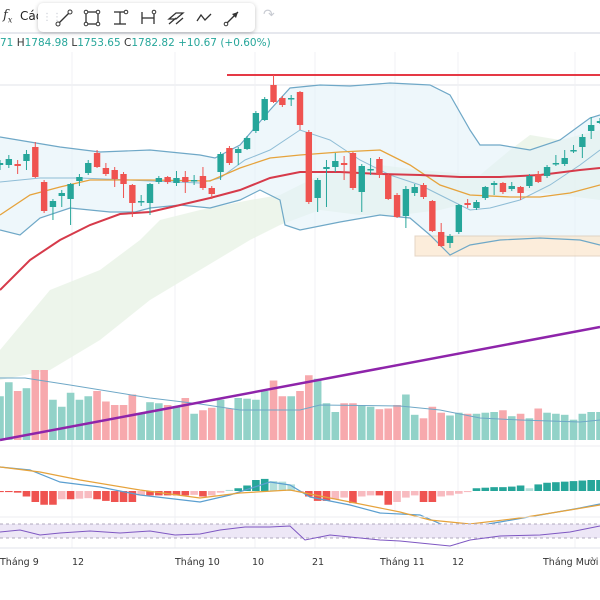  What do you see at coordinates (176, 18) in the screenshot?
I see `parallel-channel-icon` at bounding box center [176, 18].